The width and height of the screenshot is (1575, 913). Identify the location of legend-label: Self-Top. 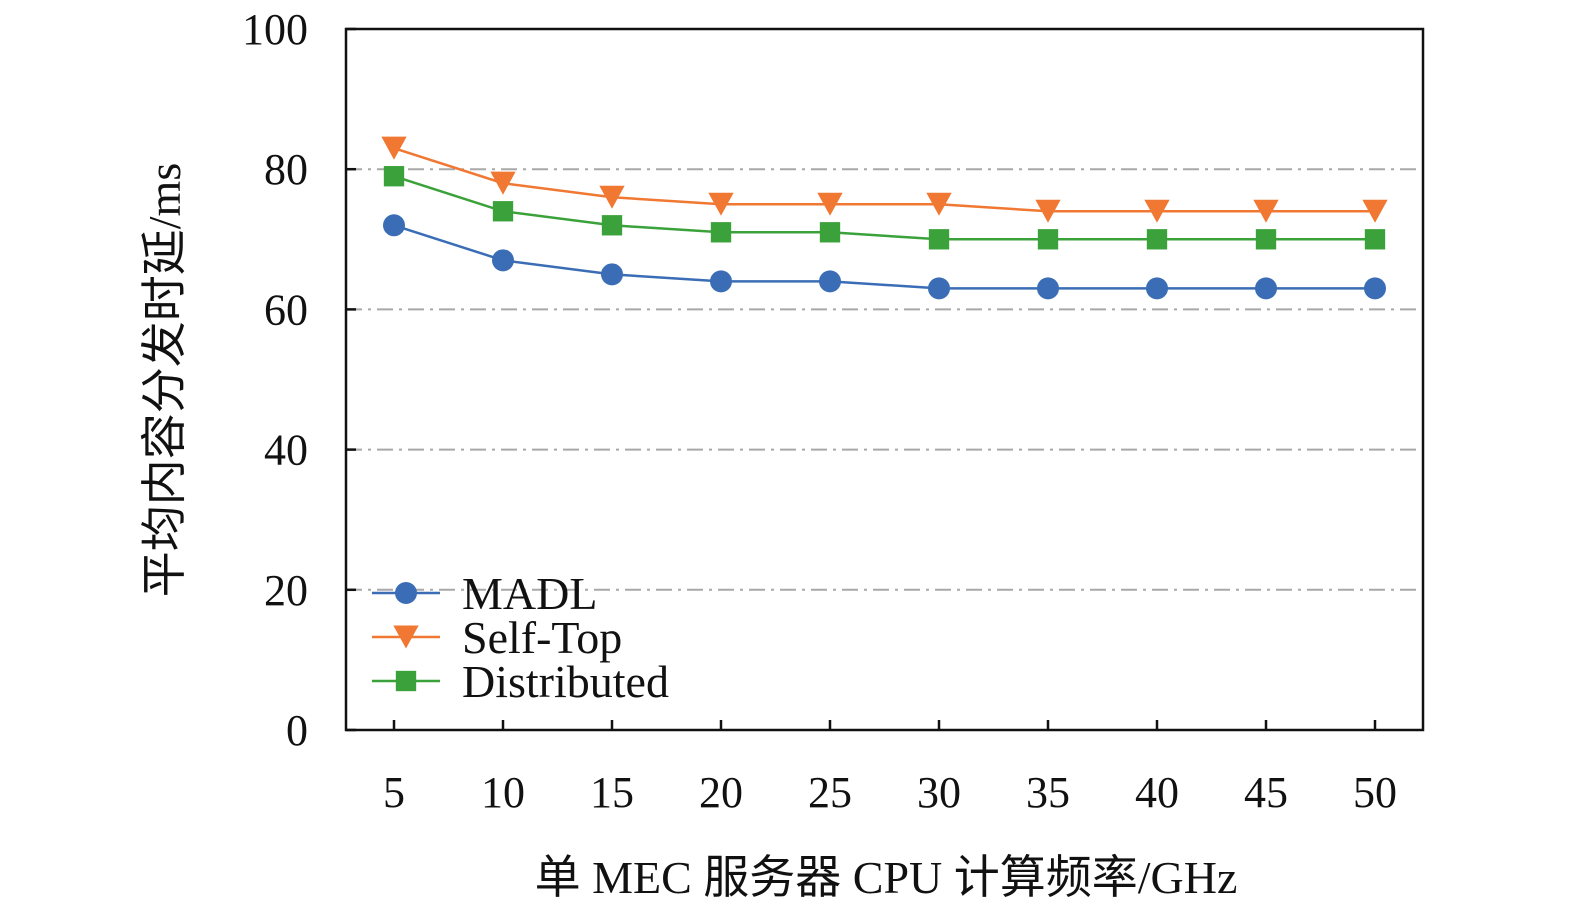
(542, 637).